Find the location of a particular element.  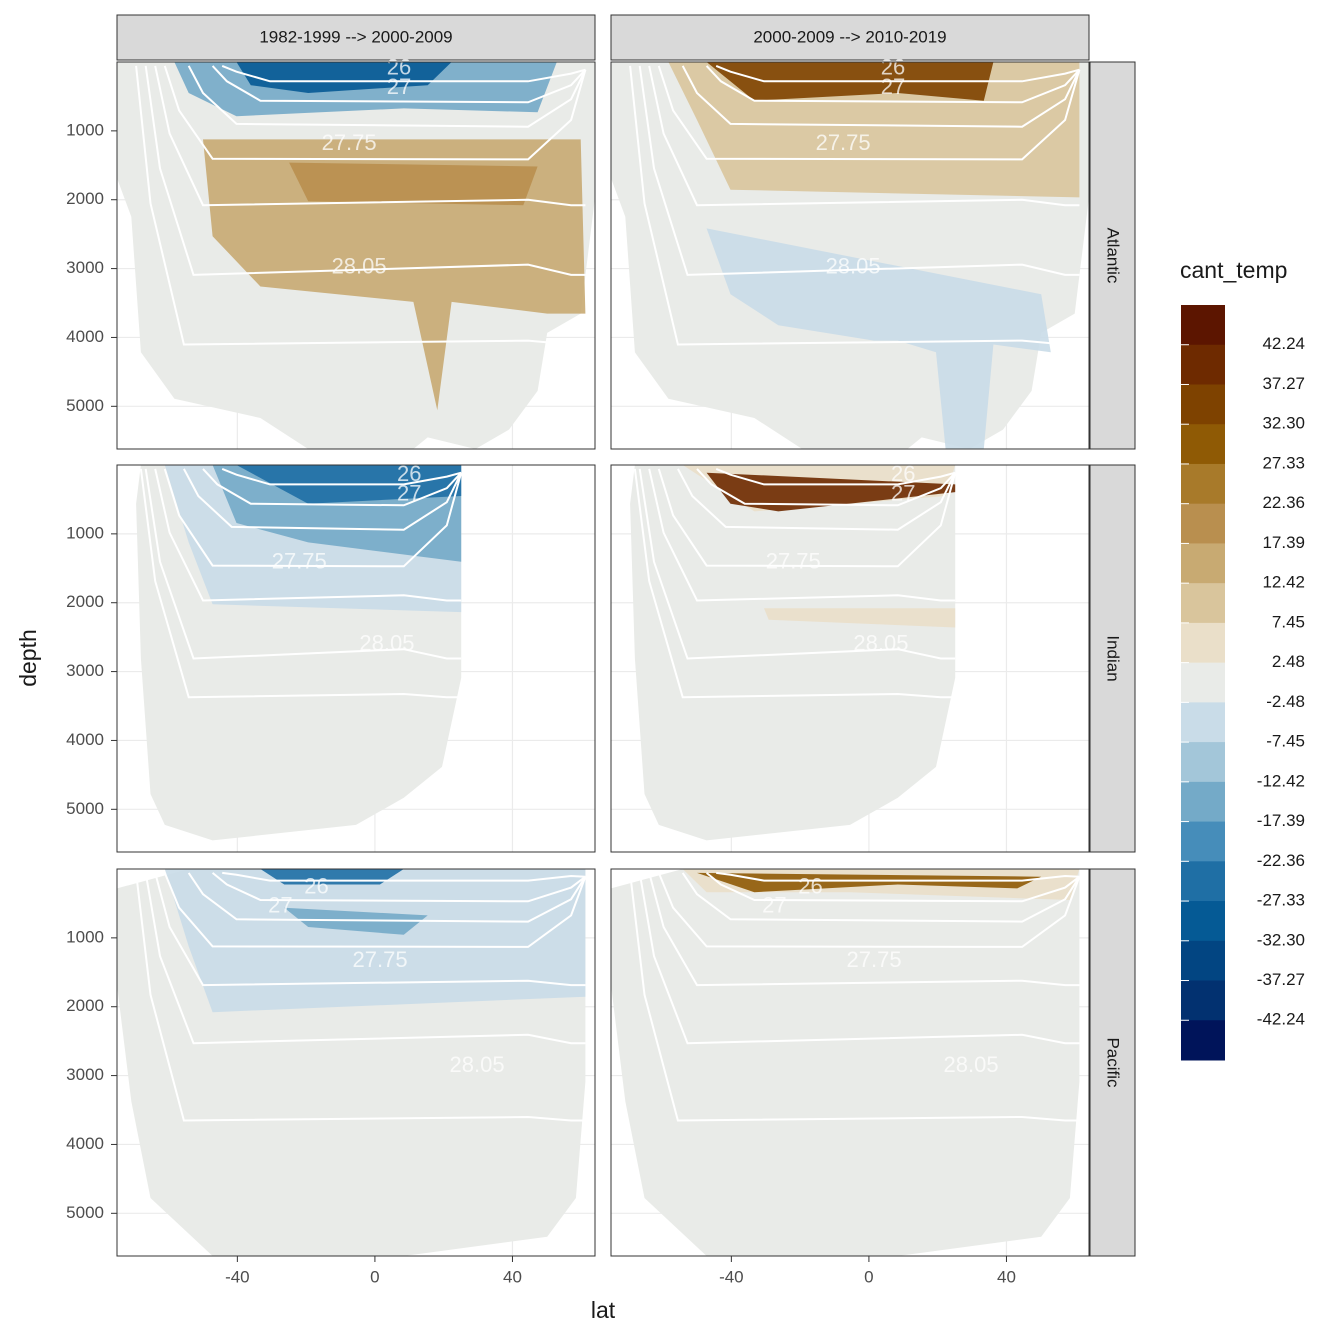

legend-label: 37.27 is located at coordinates (1283, 383).